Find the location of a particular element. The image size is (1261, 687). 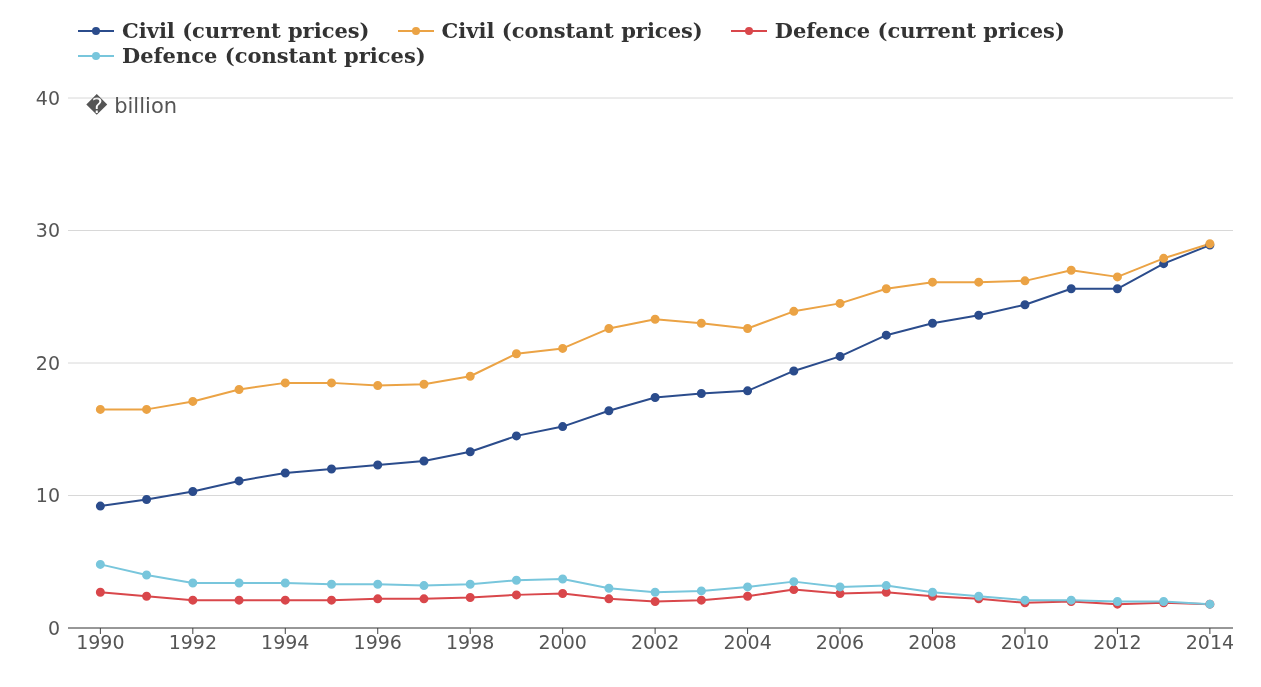

x-tick-label: 2000 is located at coordinates (562, 642).